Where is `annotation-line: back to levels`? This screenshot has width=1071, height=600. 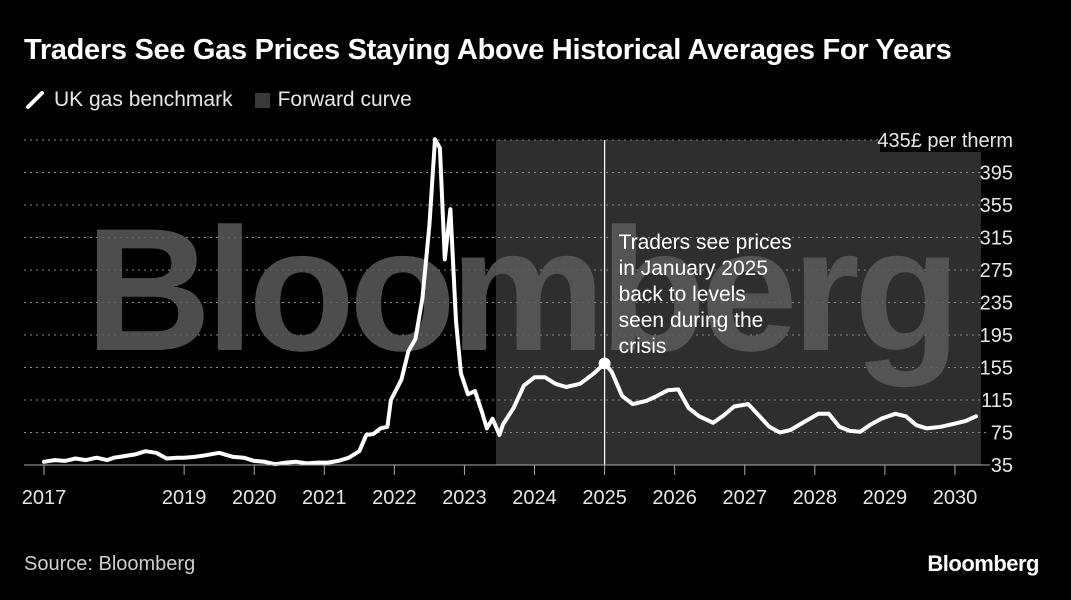 annotation-line: back to levels is located at coordinates (682, 294).